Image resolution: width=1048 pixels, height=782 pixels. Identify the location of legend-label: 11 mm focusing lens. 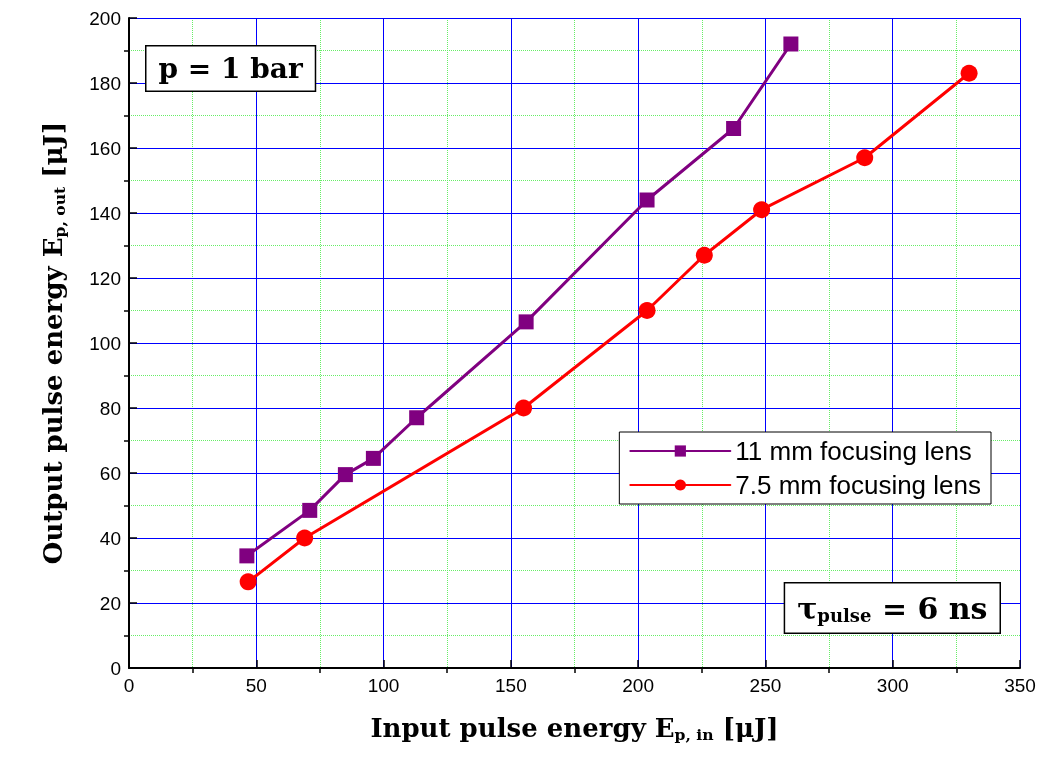
(853, 451).